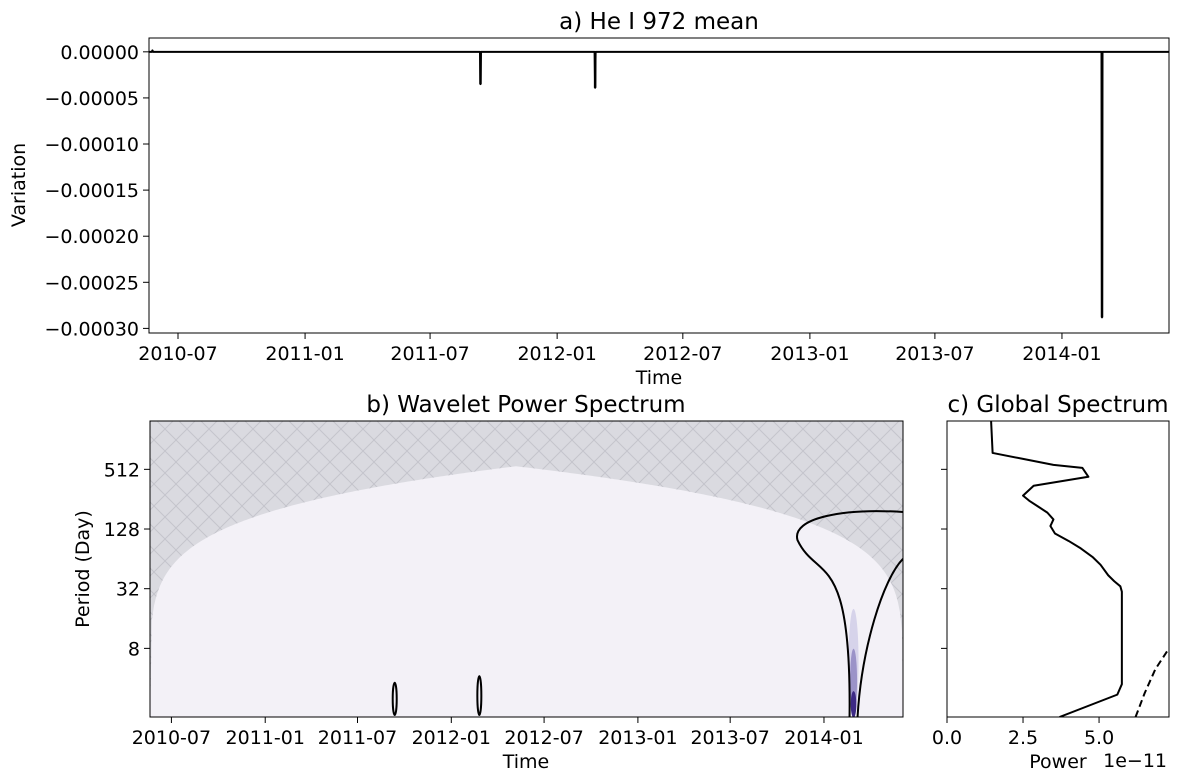  I want to click on y-tick-label: 32, so click(128, 590).